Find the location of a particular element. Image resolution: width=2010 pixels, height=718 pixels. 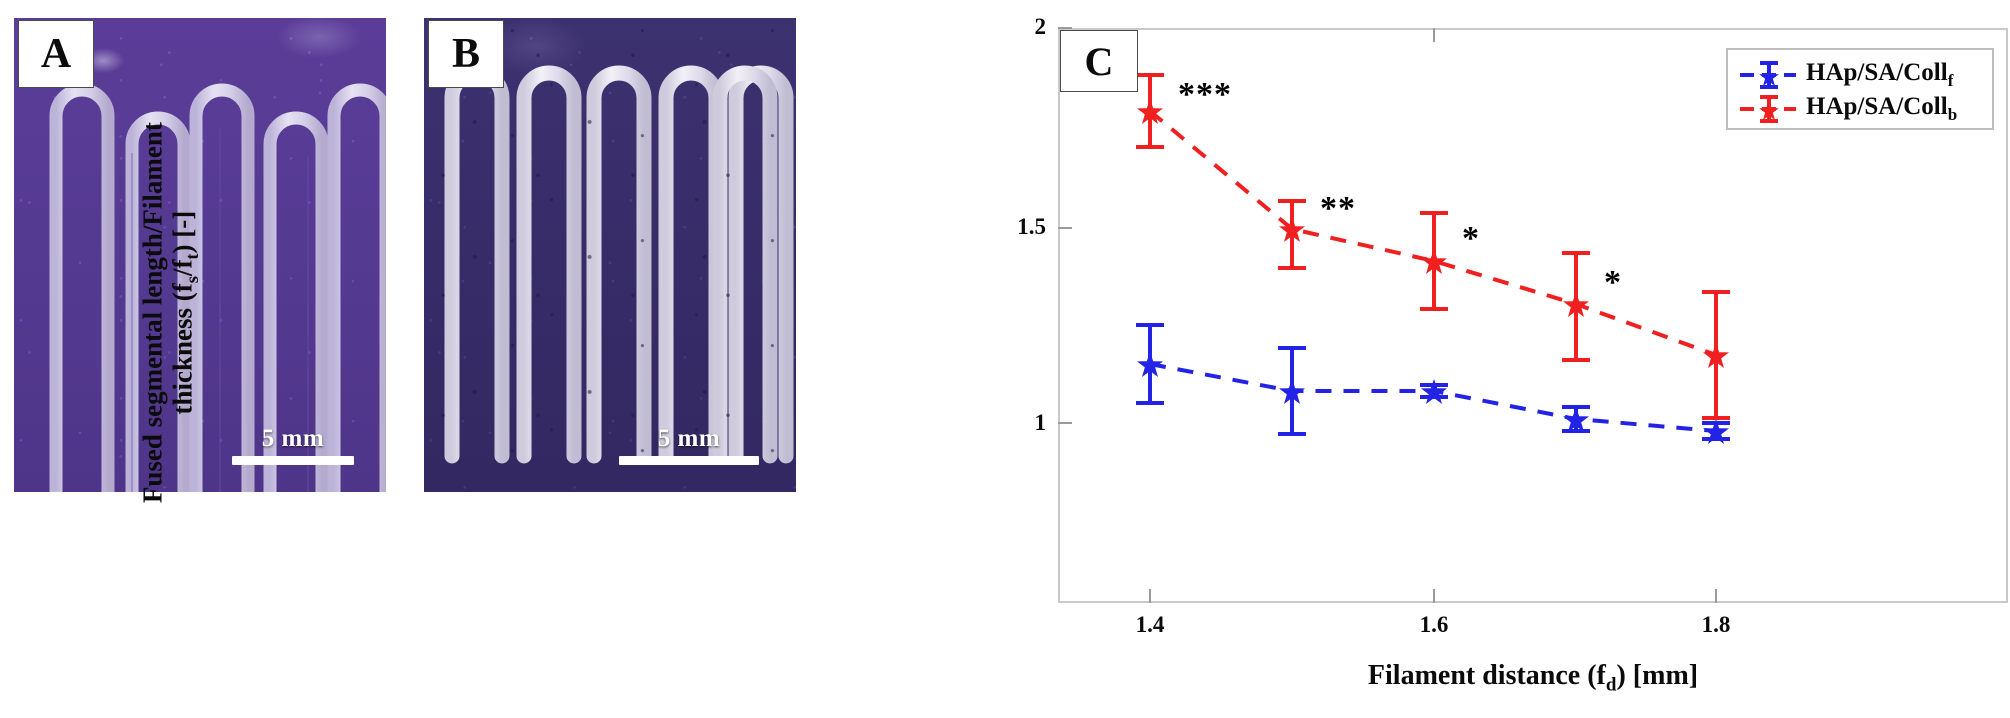

panel-b-scalebar: 5 mm is located at coordinates (689, 445).